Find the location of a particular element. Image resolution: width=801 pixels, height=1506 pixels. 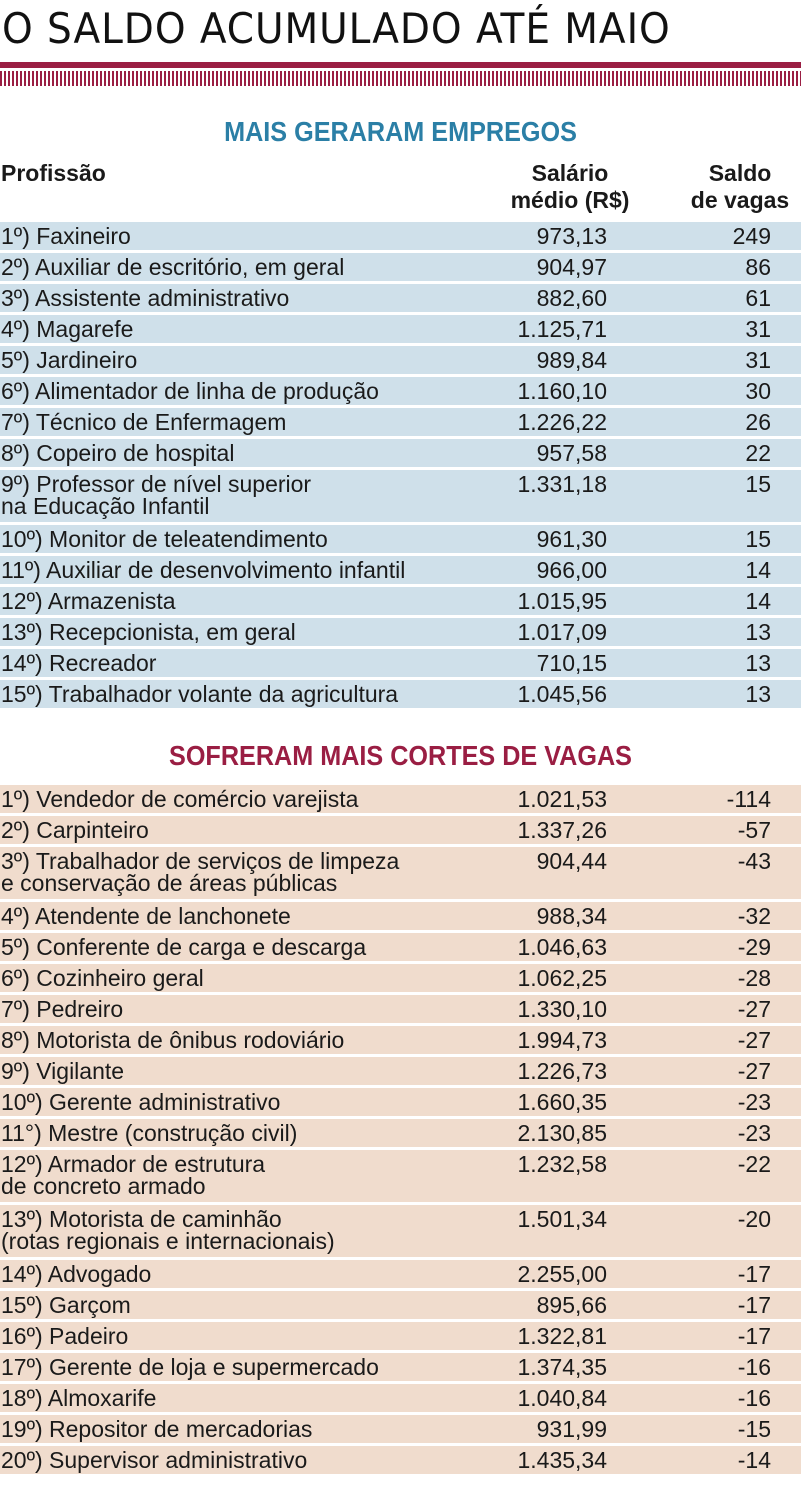

balance-cell: 31 is located at coordinates (758, 360).